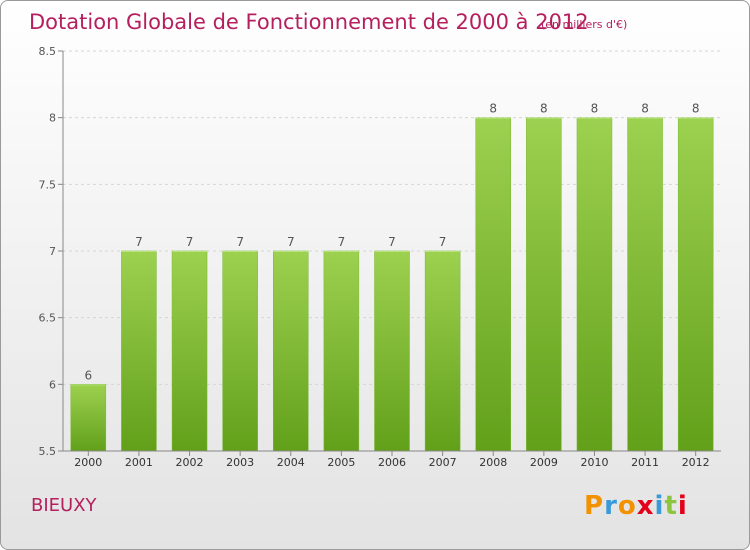  Describe the element at coordinates (645, 506) in the screenshot. I see `logo-letter: x` at that location.